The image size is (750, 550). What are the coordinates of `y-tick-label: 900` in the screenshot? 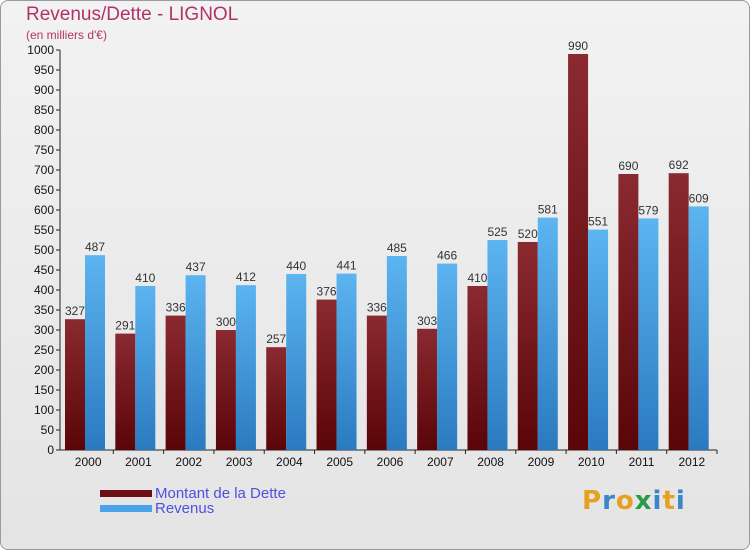 It's located at (44, 90).